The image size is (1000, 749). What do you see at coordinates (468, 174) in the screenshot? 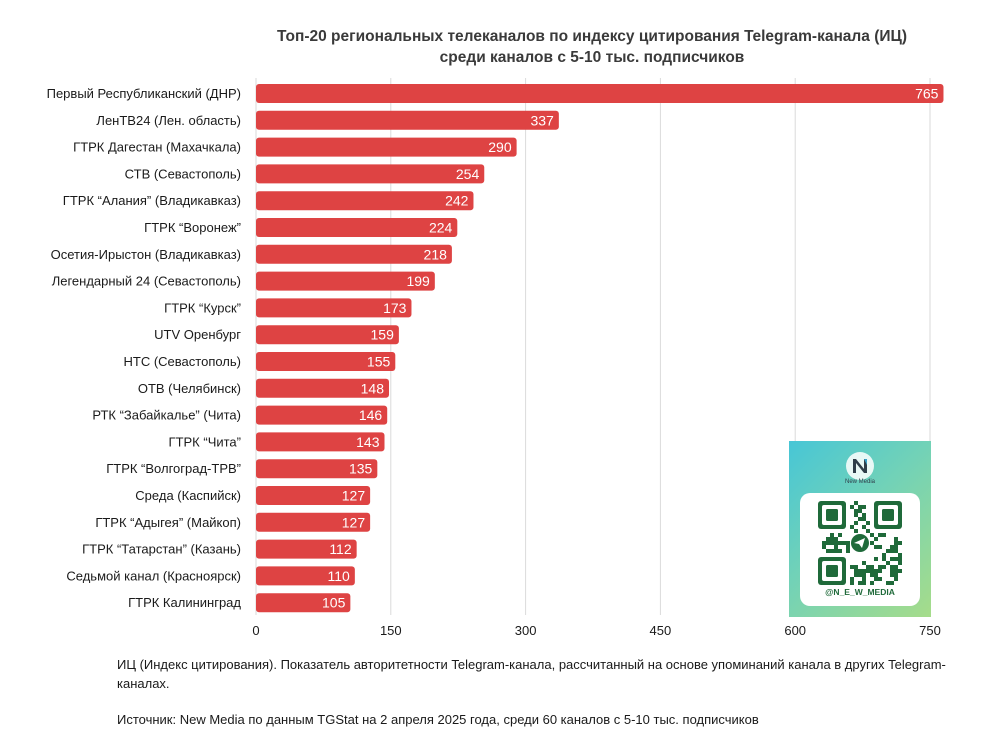
I see `value-label: 254` at bounding box center [468, 174].